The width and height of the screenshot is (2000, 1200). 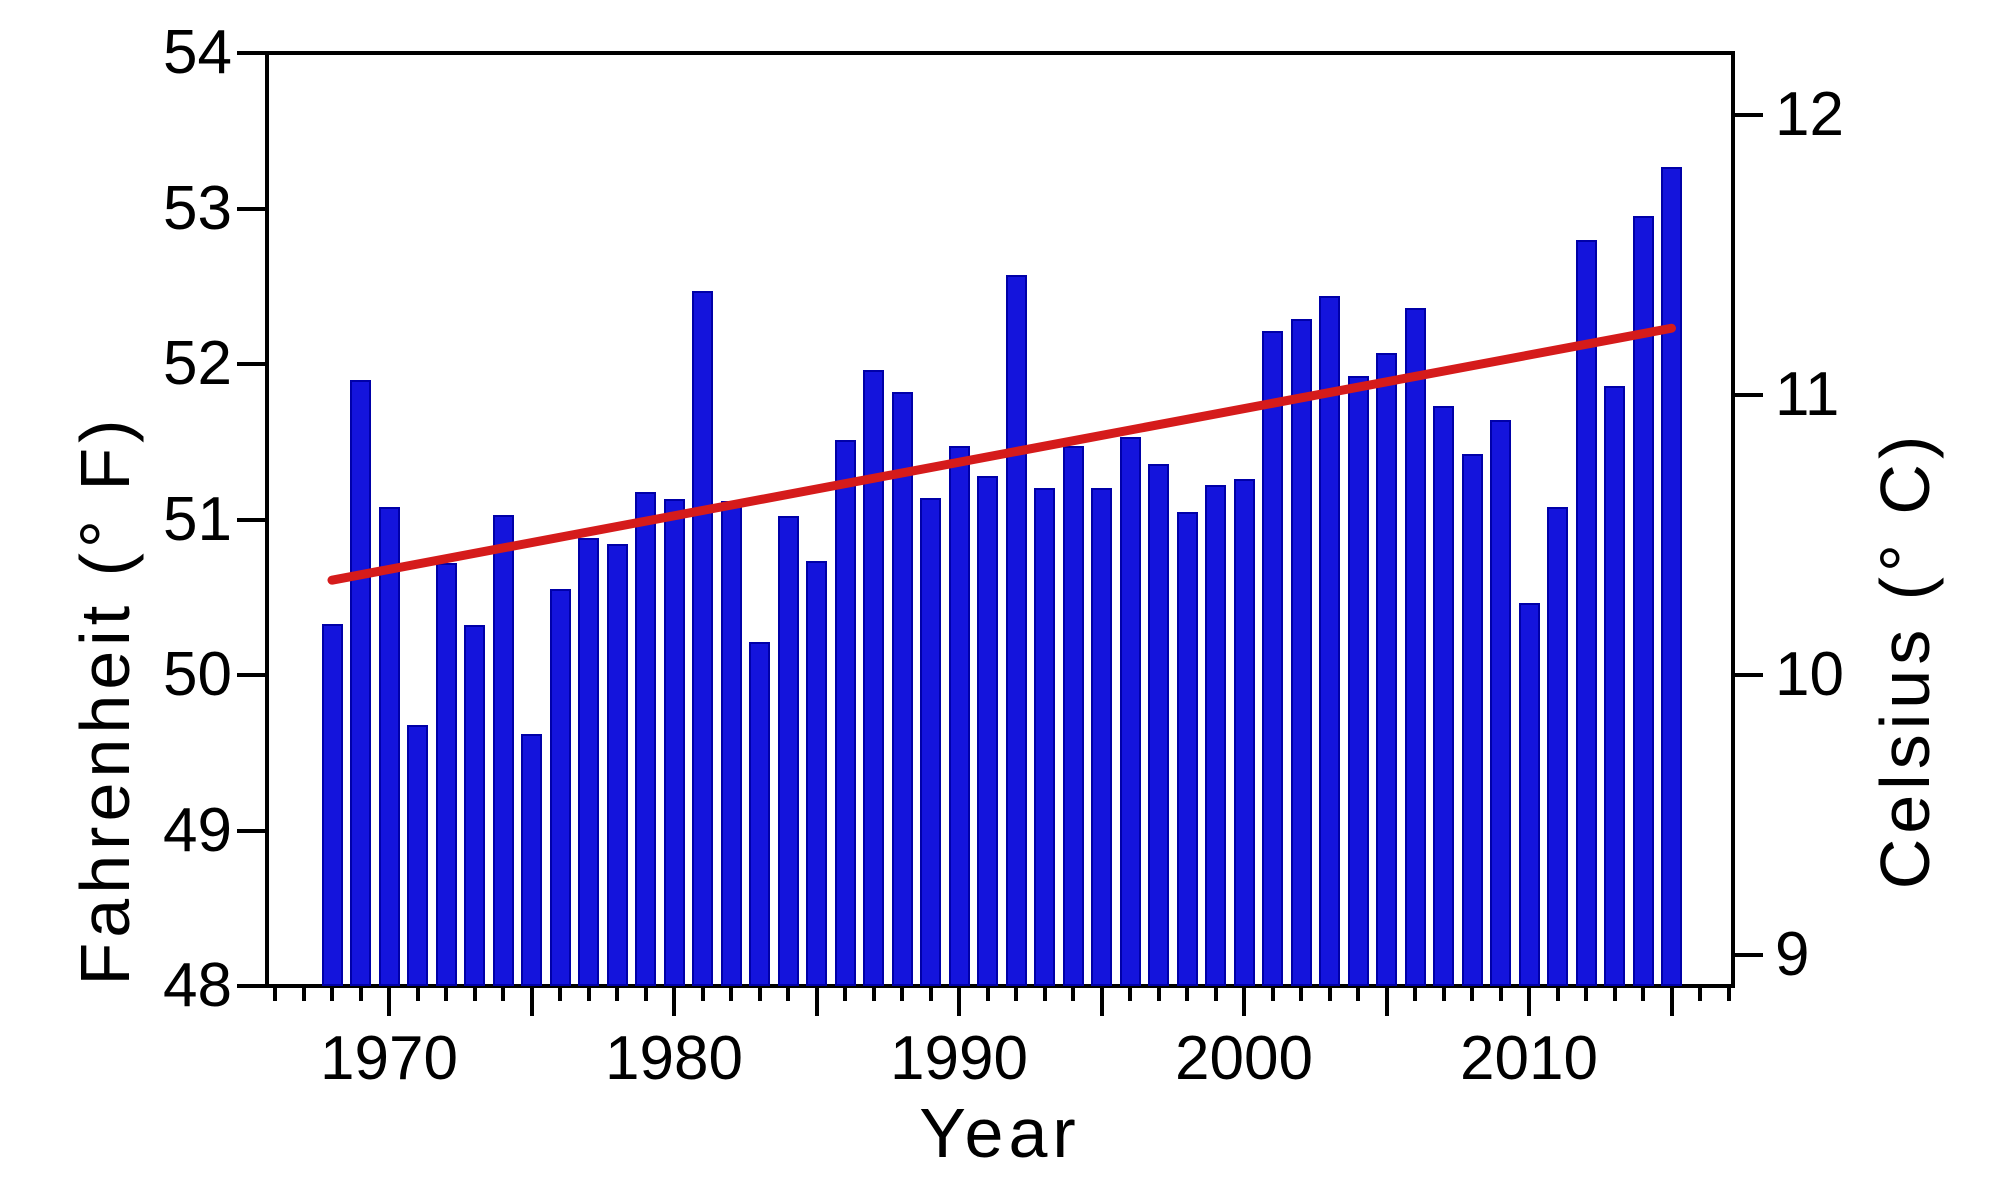 What do you see at coordinates (731, 743) in the screenshot?
I see `bar-1982` at bounding box center [731, 743].